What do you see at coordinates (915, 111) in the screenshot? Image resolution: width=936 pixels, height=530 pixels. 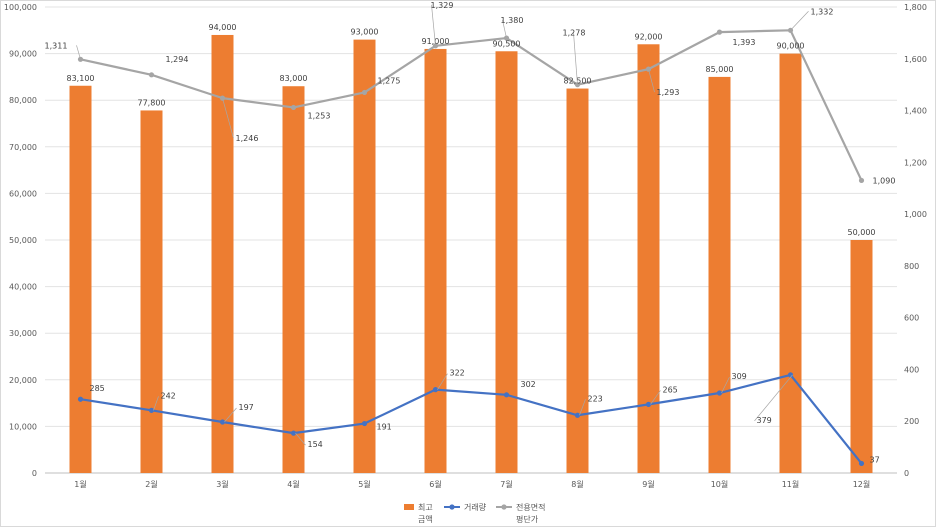 I see `right-tick-label: 1,400` at bounding box center [915, 111].